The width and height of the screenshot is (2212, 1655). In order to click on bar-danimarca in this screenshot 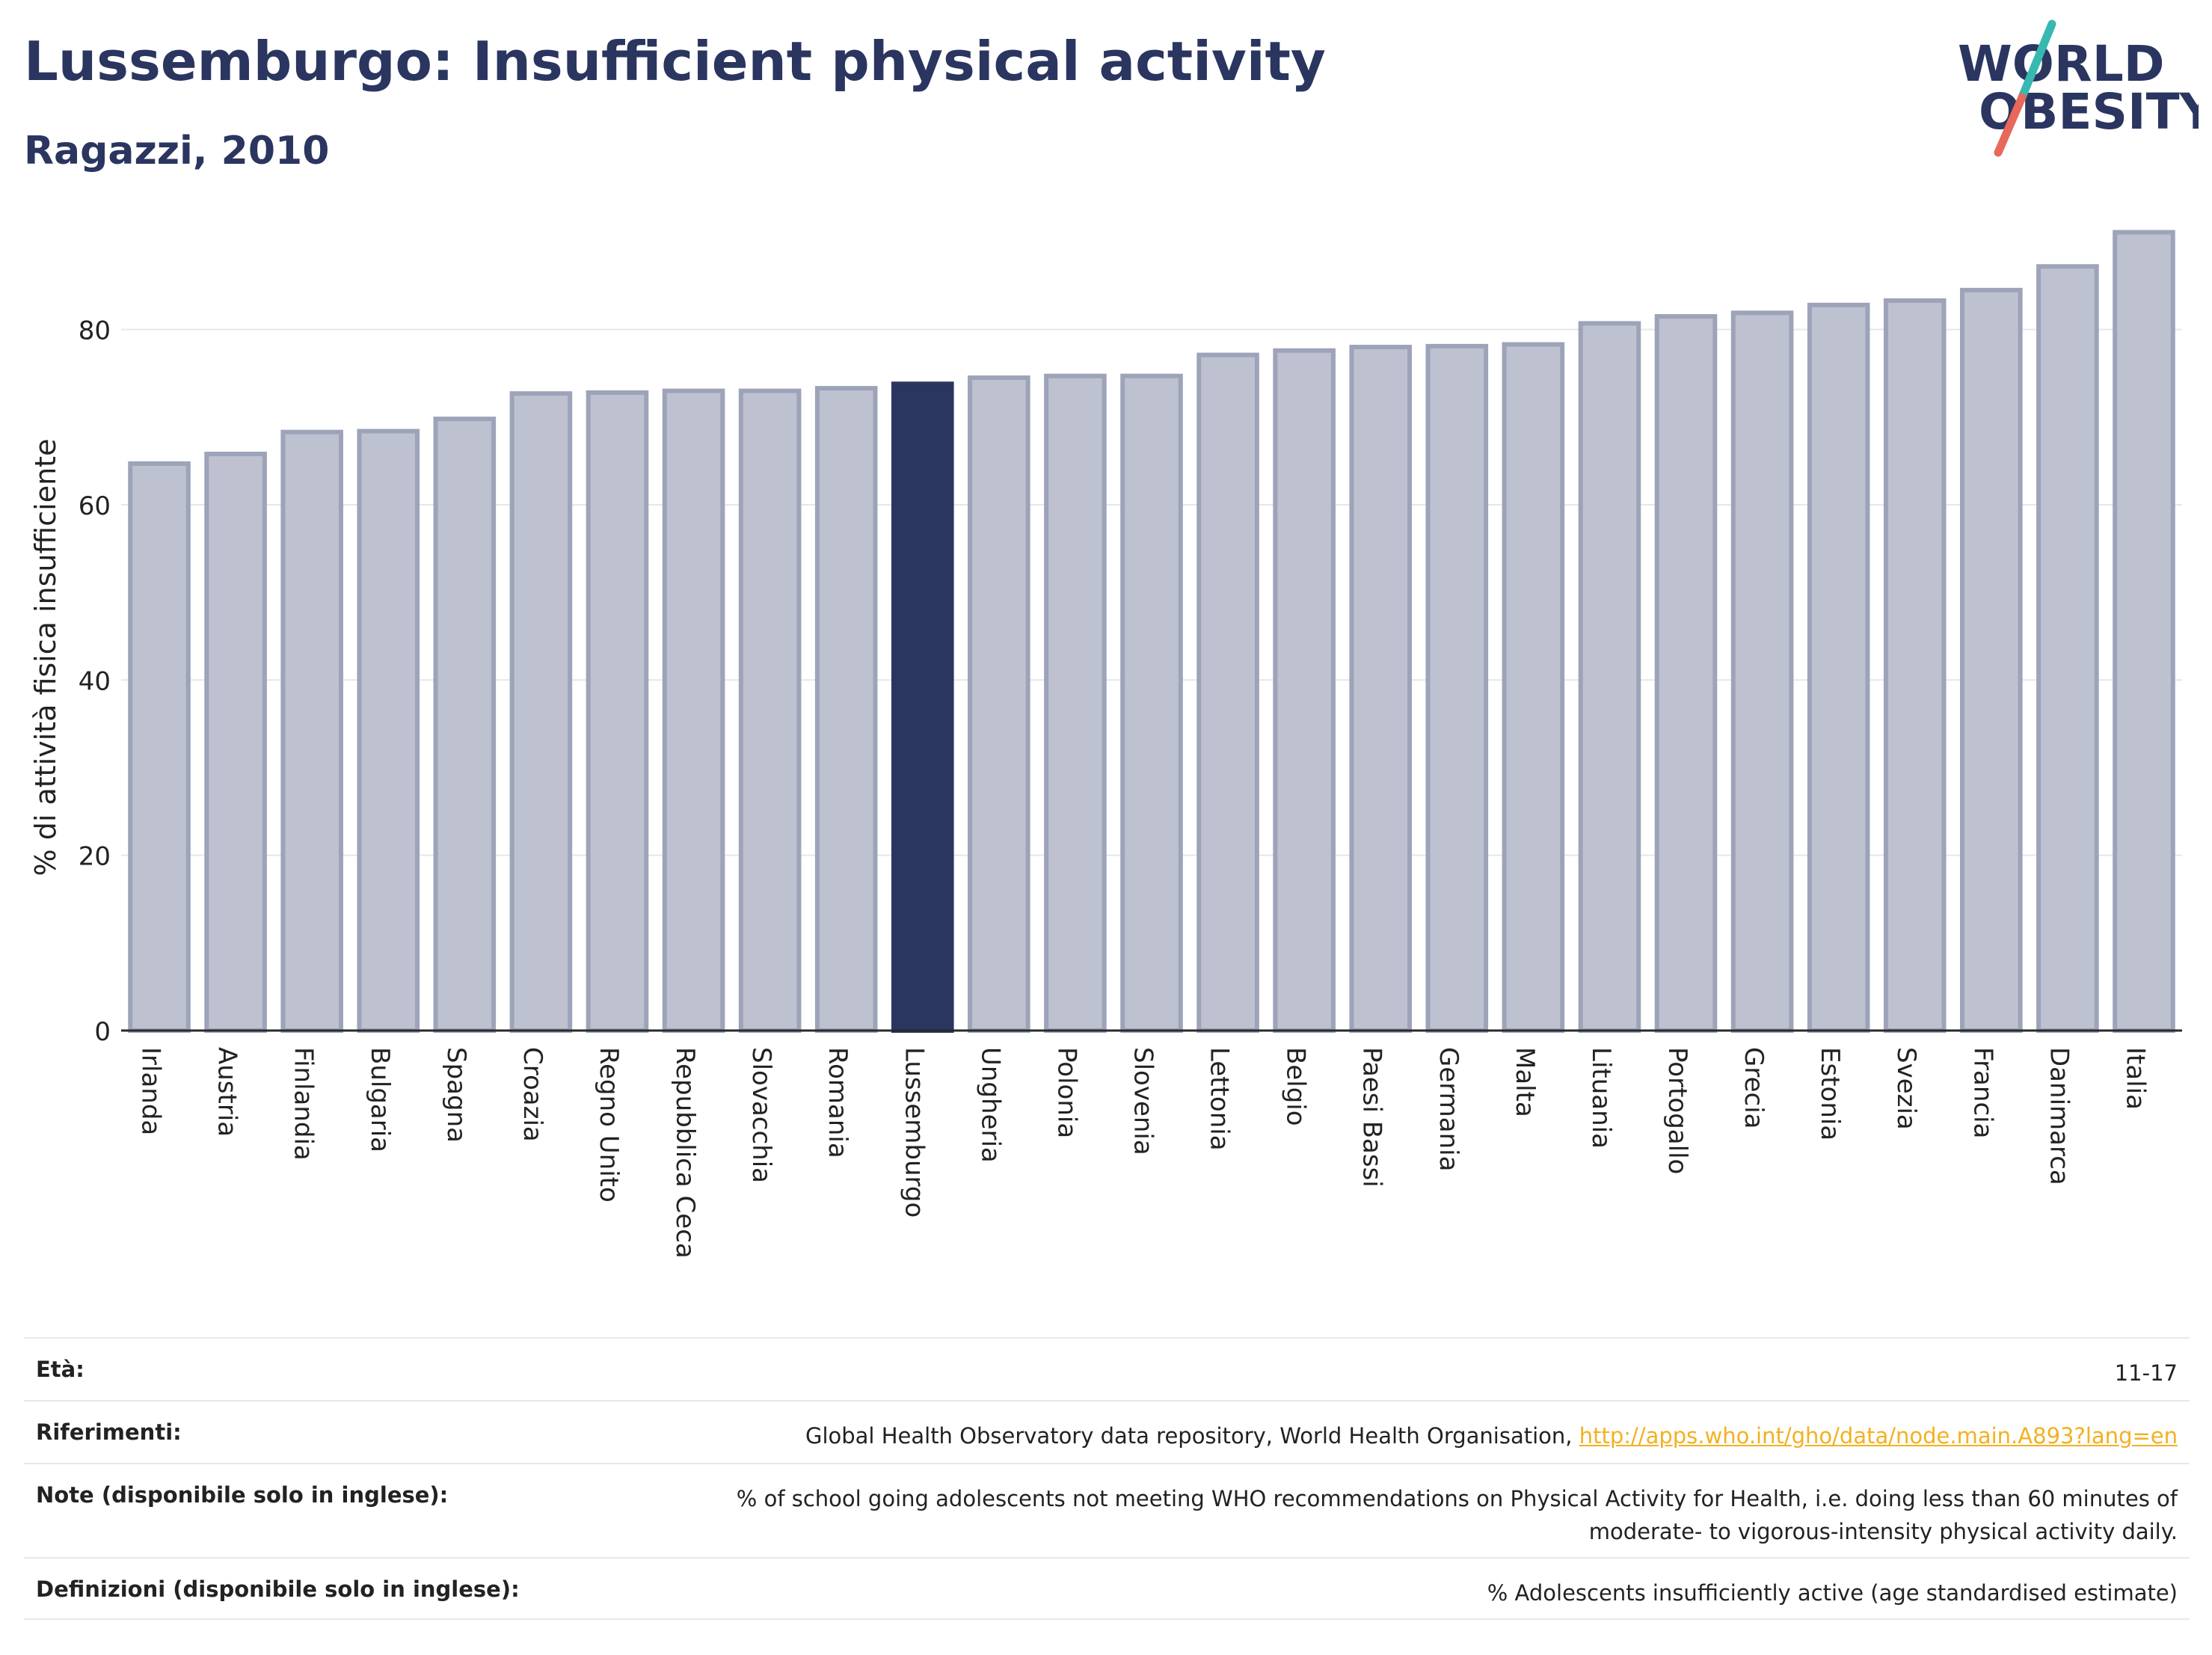, I will do `click(2067, 648)`.